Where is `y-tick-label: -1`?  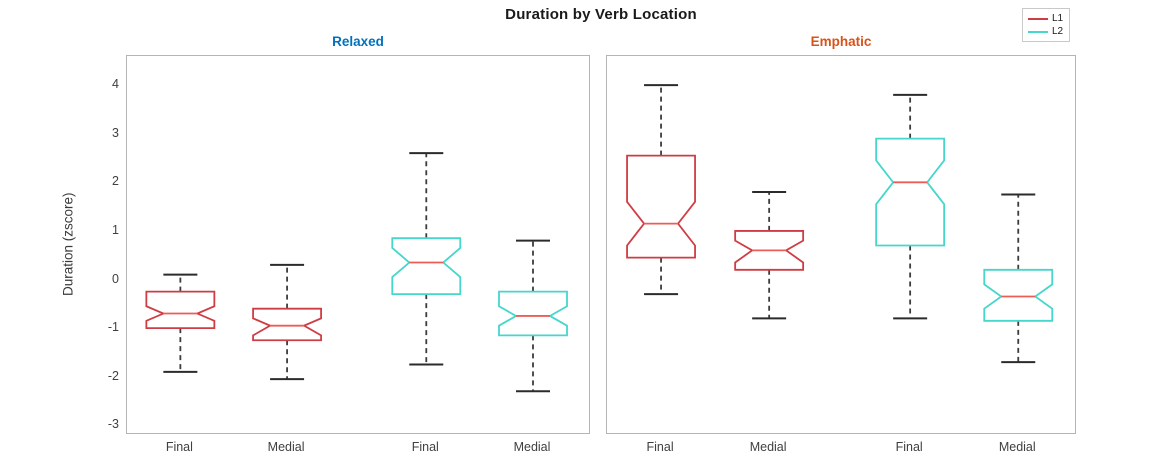 y-tick-label: -1 is located at coordinates (113, 327).